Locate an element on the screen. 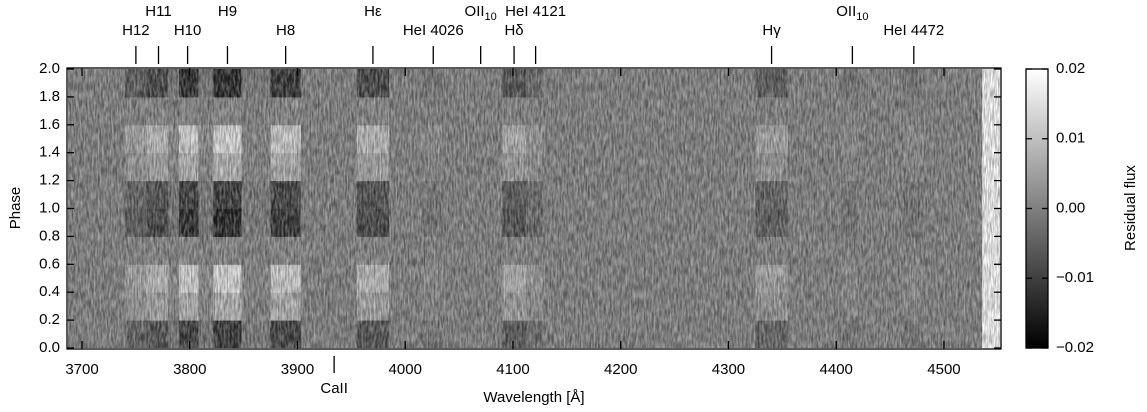  colorbar-label: Residual flux is located at coordinates (1130, 208).